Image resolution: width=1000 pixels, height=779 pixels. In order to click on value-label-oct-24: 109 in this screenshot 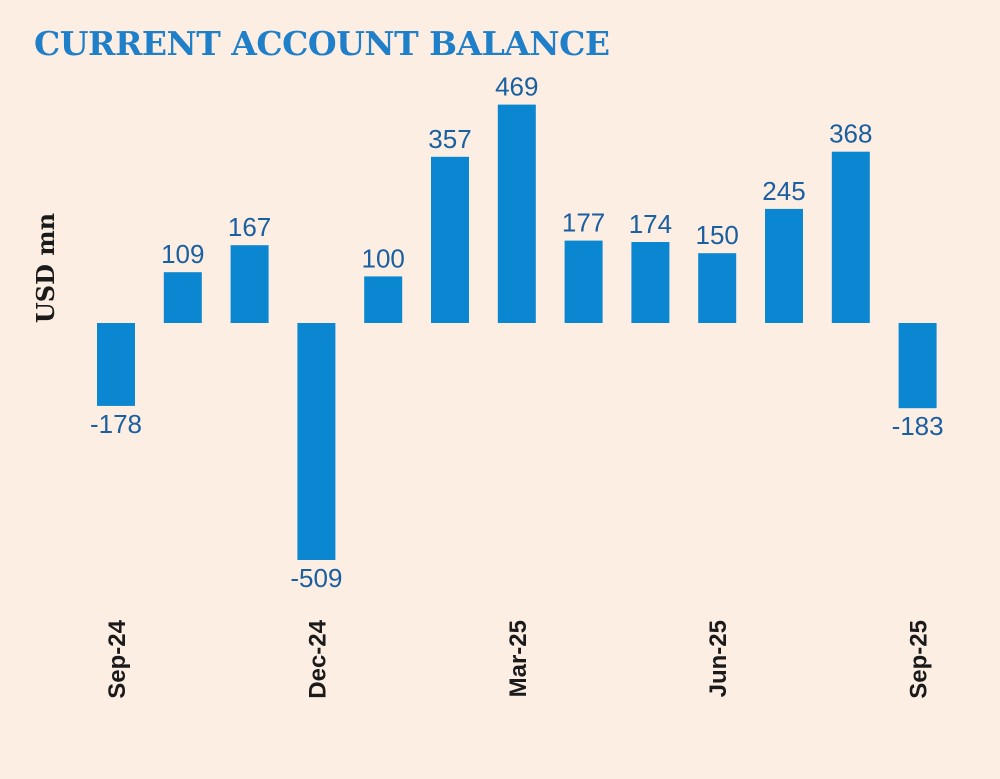, I will do `click(182, 254)`.